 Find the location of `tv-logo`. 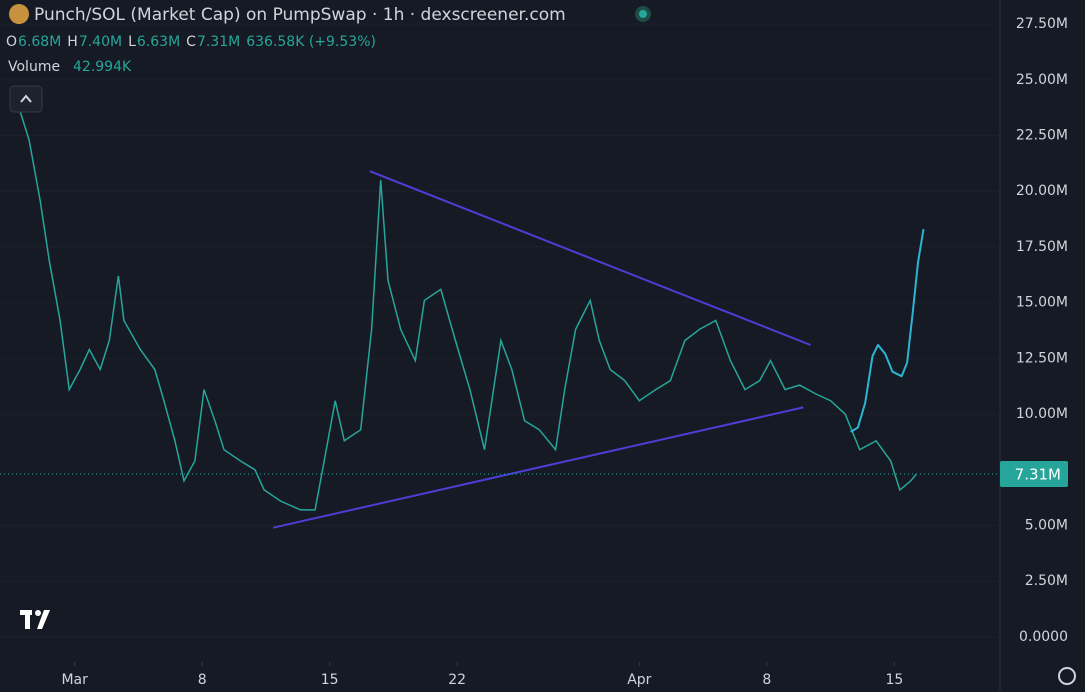

tv-logo is located at coordinates (35, 619).